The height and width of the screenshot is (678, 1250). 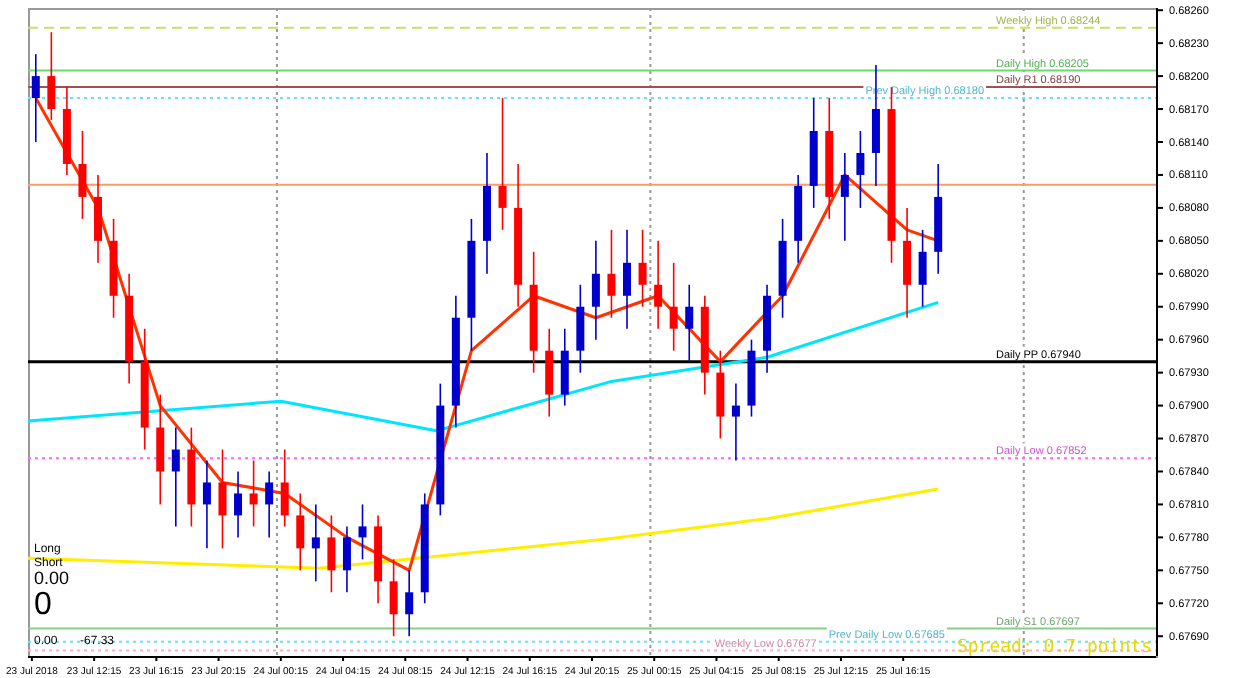 What do you see at coordinates (43, 605) in the screenshot?
I see `annotation: 0` at bounding box center [43, 605].